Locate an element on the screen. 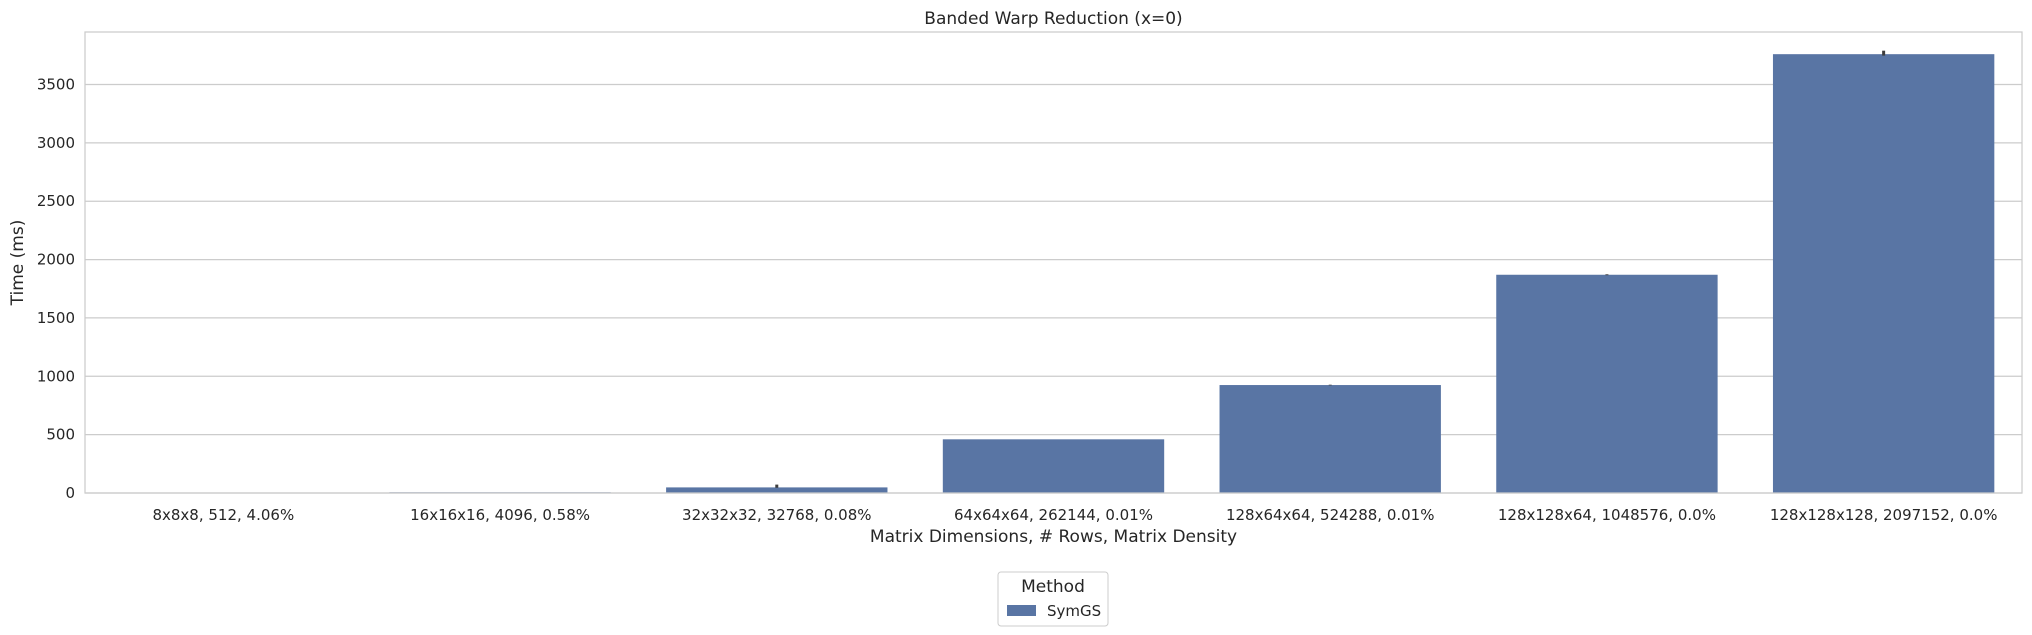 The image size is (2032, 635). legend-label-symgs: SymGS is located at coordinates (1074, 611).